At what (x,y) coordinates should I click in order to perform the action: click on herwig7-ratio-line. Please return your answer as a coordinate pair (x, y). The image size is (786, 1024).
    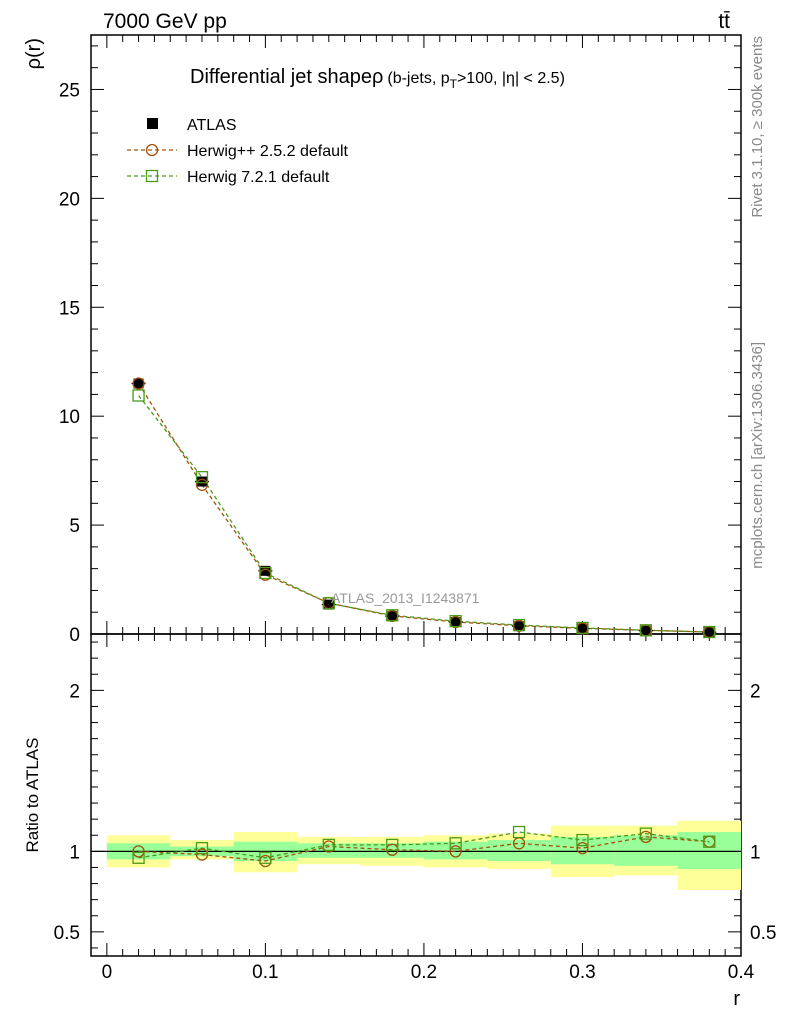
    Looking at the image, I should click on (424, 845).